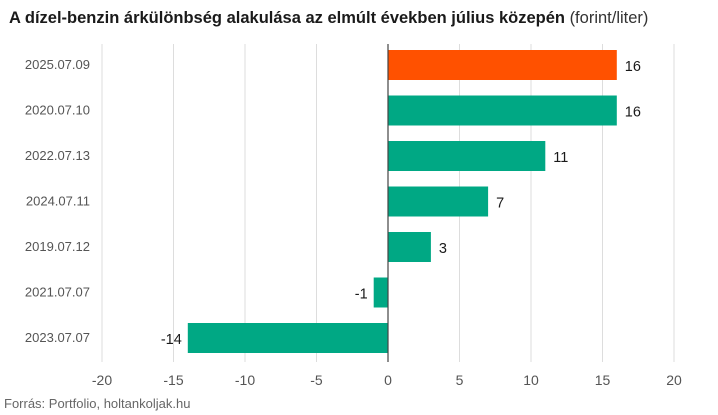  What do you see at coordinates (531, 380) in the screenshot?
I see `x-tick-label: 10` at bounding box center [531, 380].